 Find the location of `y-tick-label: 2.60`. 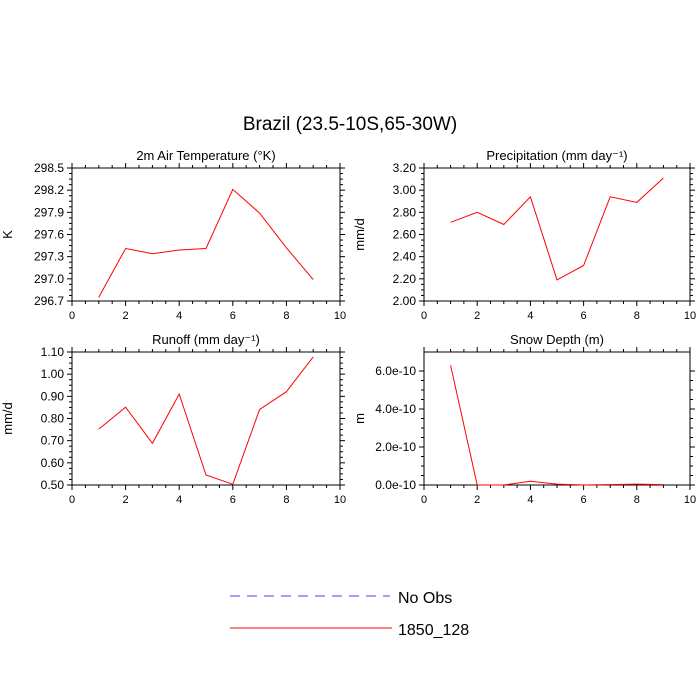

y-tick-label: 2.60 is located at coordinates (405, 235).